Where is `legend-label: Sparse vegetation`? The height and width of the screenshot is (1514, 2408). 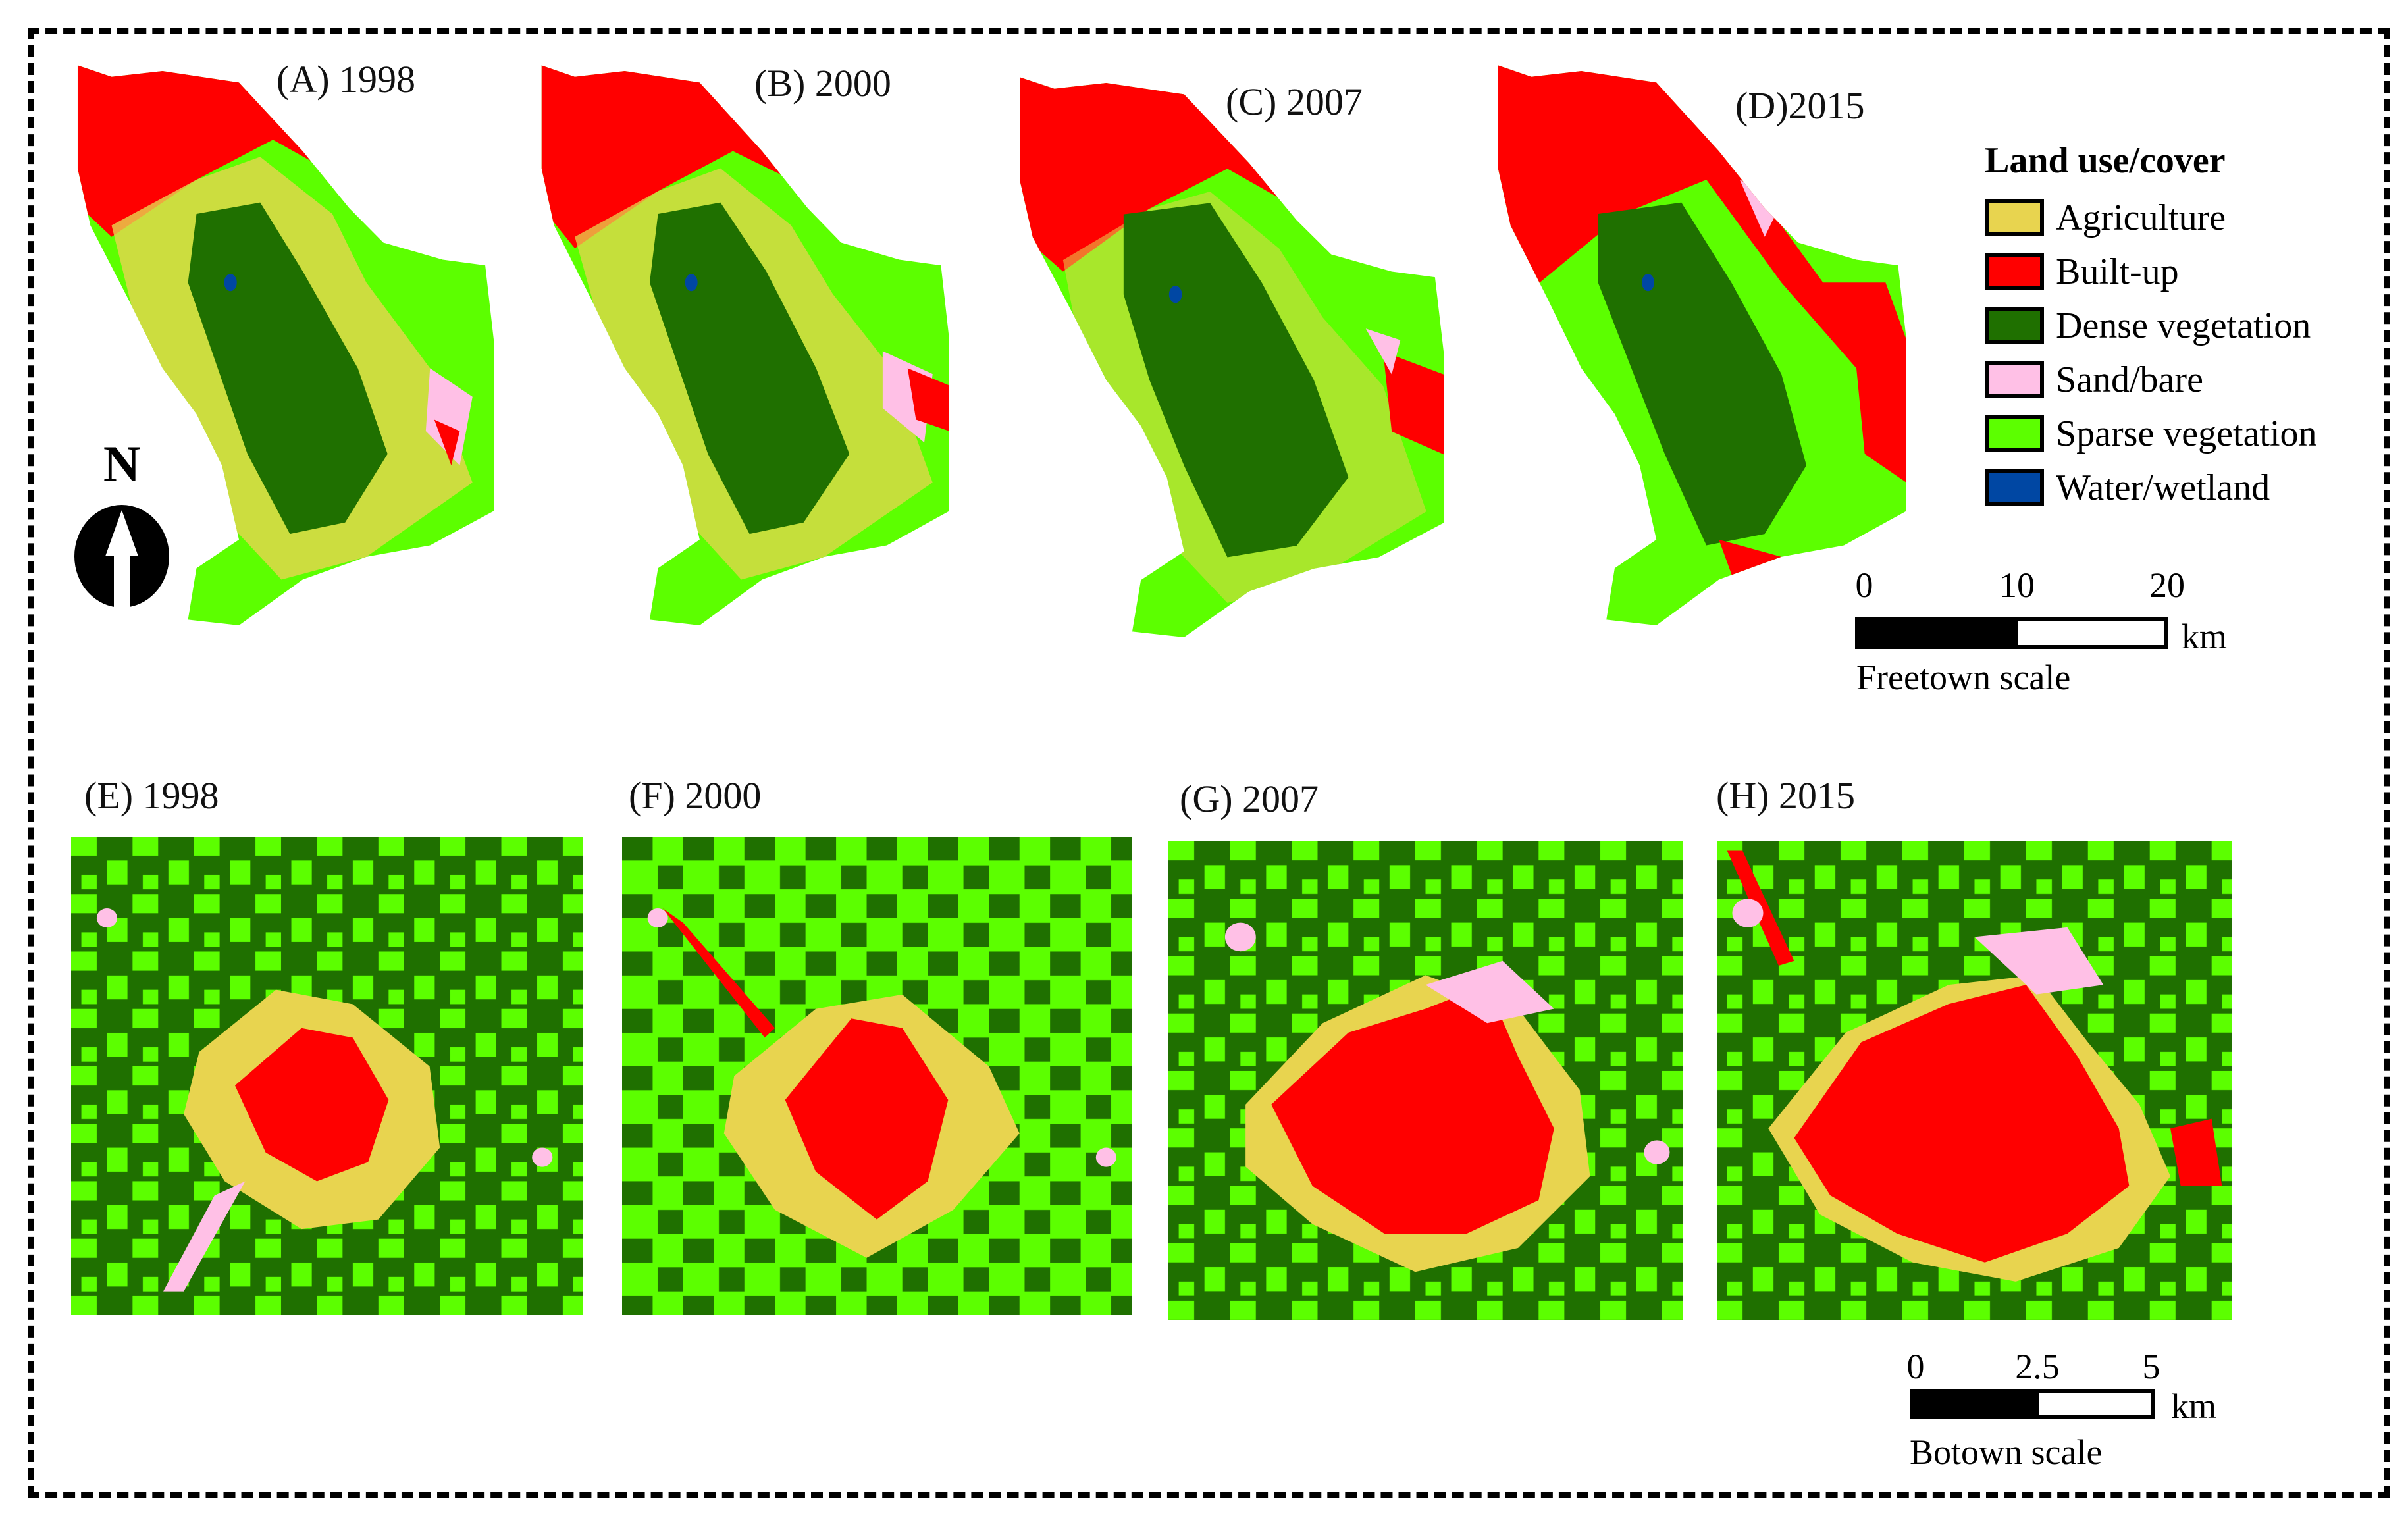
legend-label: Sparse vegetation is located at coordinates (2186, 433).